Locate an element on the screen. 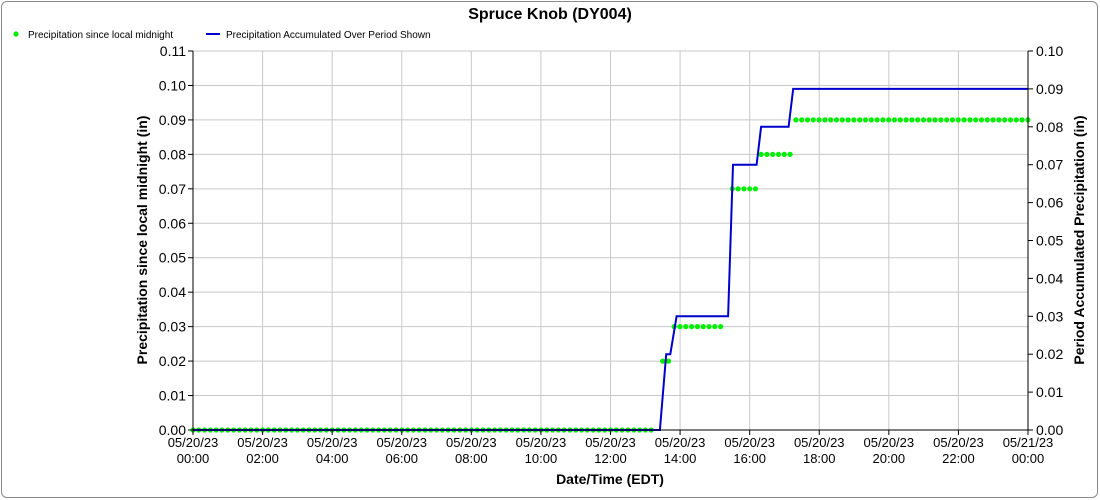  y-tick-label-right: 0.02 is located at coordinates (1049, 354).